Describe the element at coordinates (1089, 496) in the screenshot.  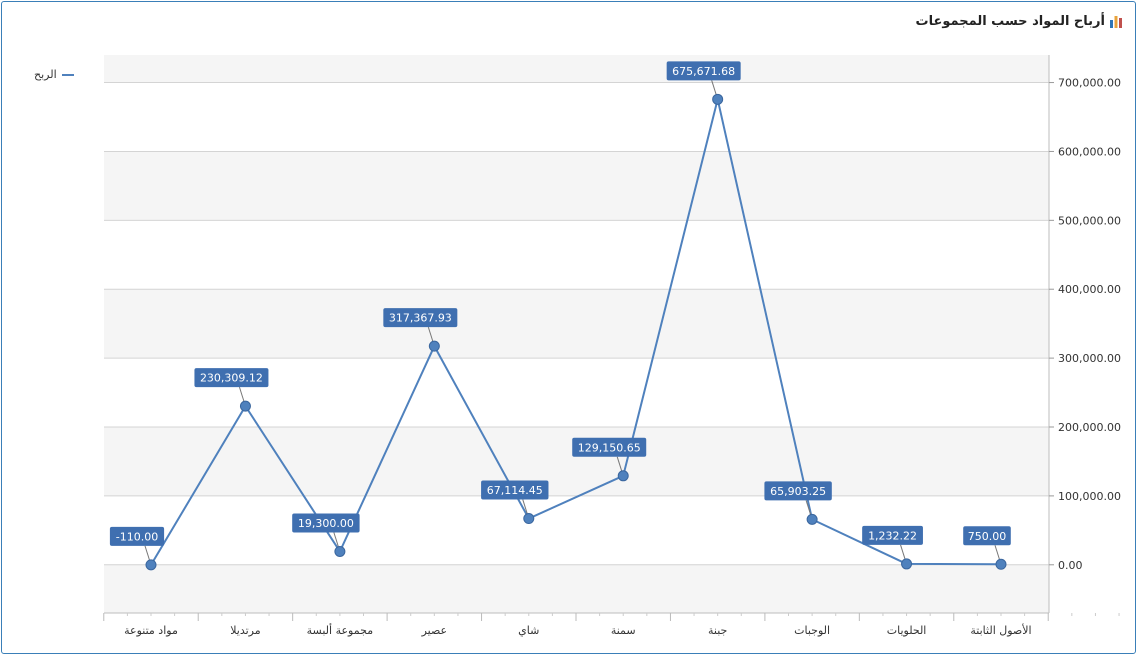
I see `y-tick-label: 100,000.00` at that location.